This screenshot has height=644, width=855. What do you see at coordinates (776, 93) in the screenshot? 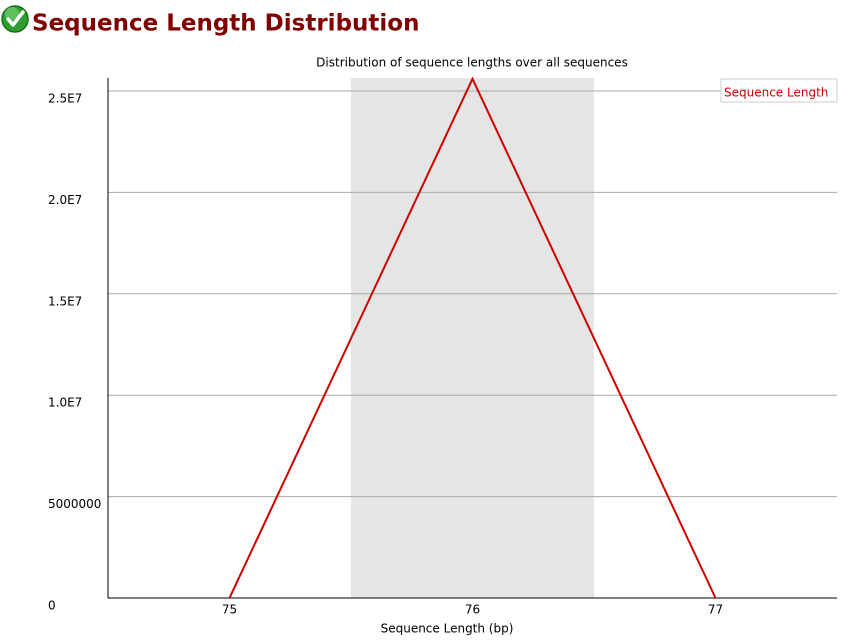
I see `legend-label: Sequence Length` at bounding box center [776, 93].